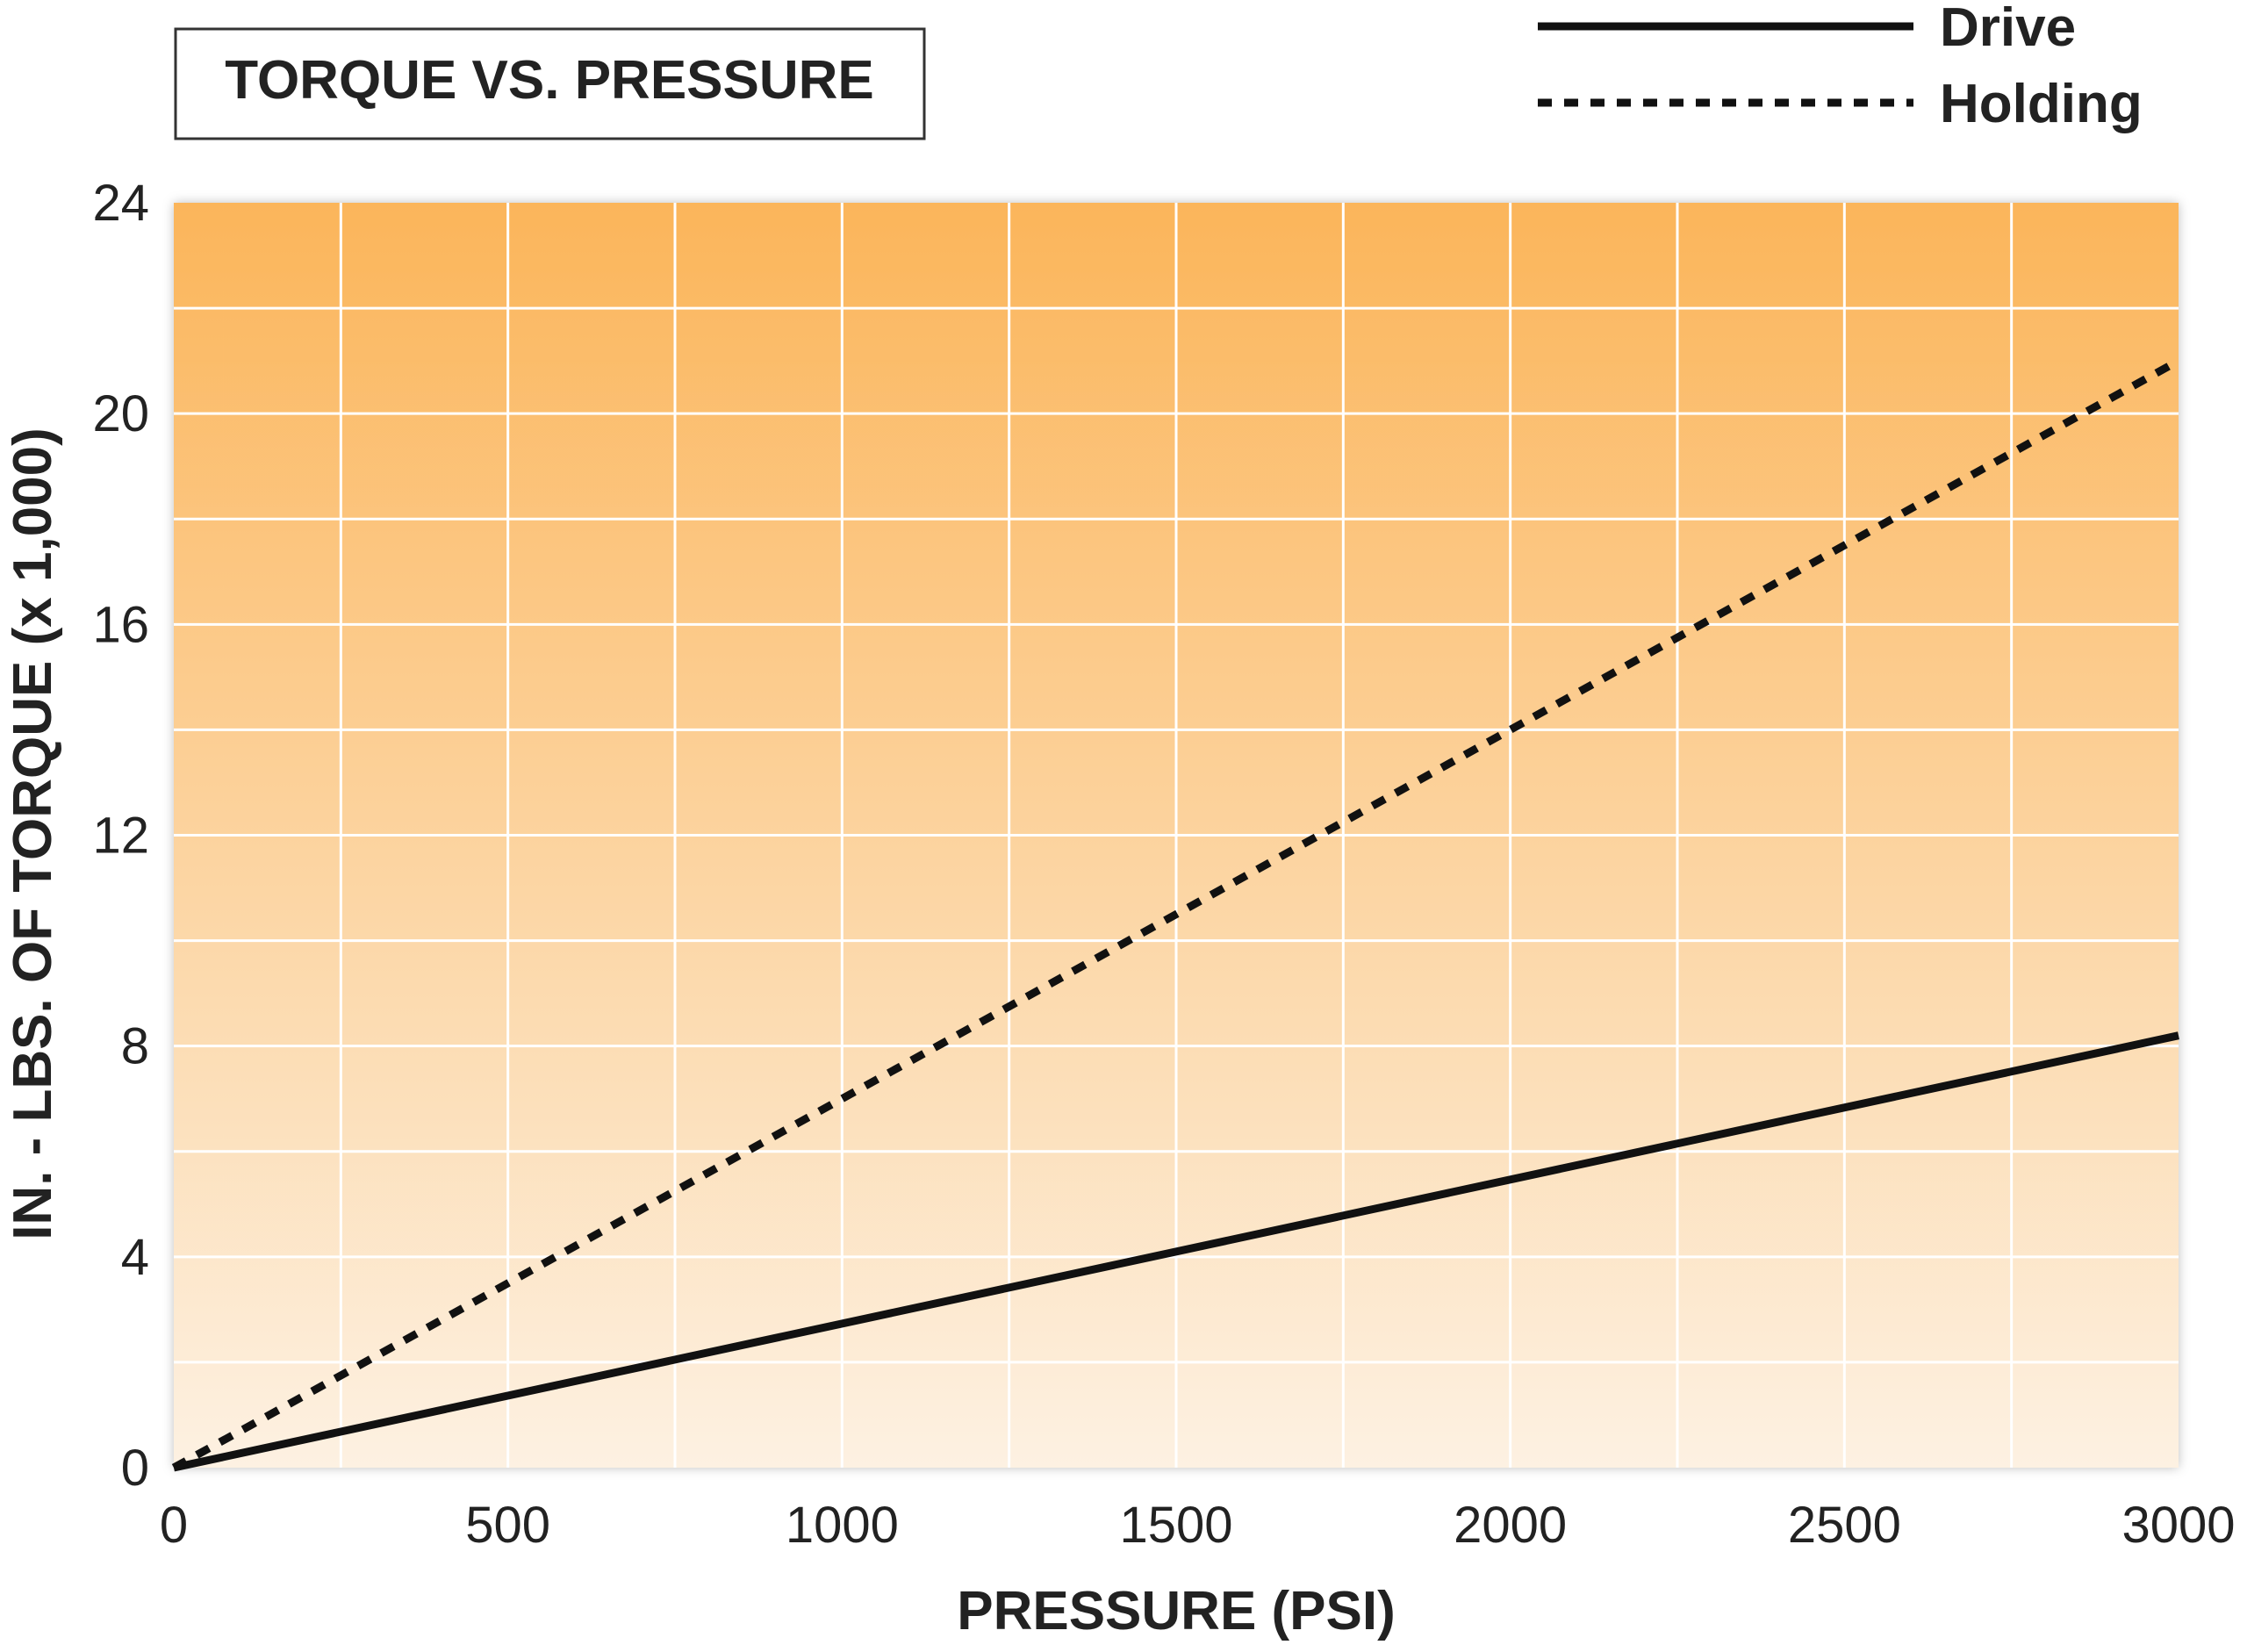 This screenshot has height=1652, width=2247. I want to click on y-axis-label: IN. - LBS. OF TORQUE (x 1,000), so click(33, 833).